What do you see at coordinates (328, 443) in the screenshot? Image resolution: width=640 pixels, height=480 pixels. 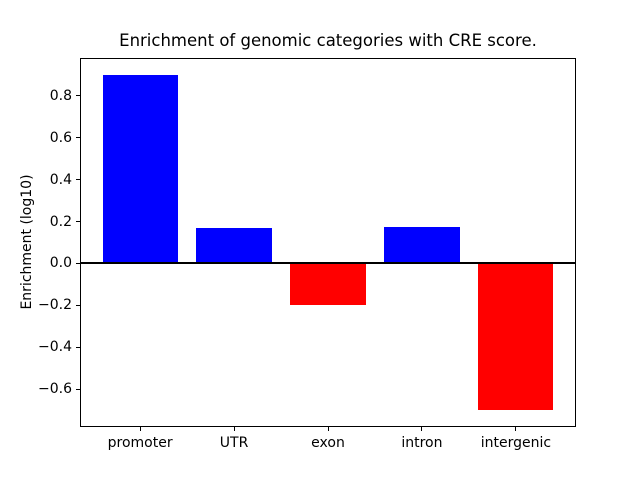 I see `x-tick-label-exon: exon` at bounding box center [328, 443].